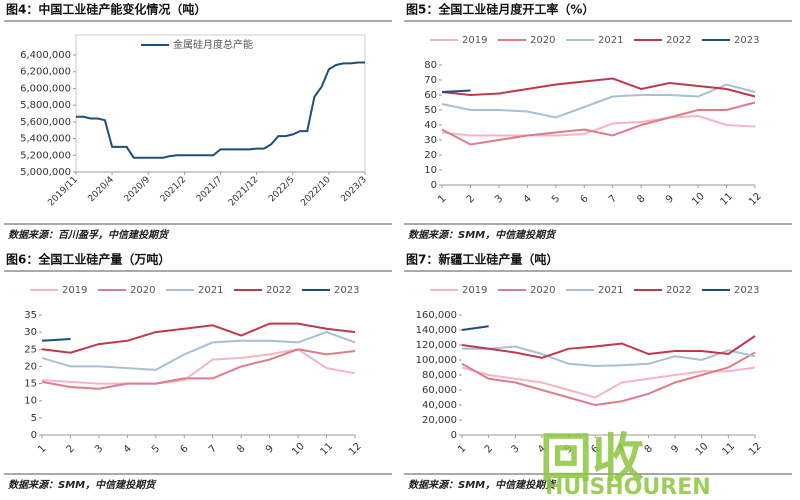  What do you see at coordinates (436, 345) in the screenshot?
I see `y-tick-label: 120,000` at bounding box center [436, 345].